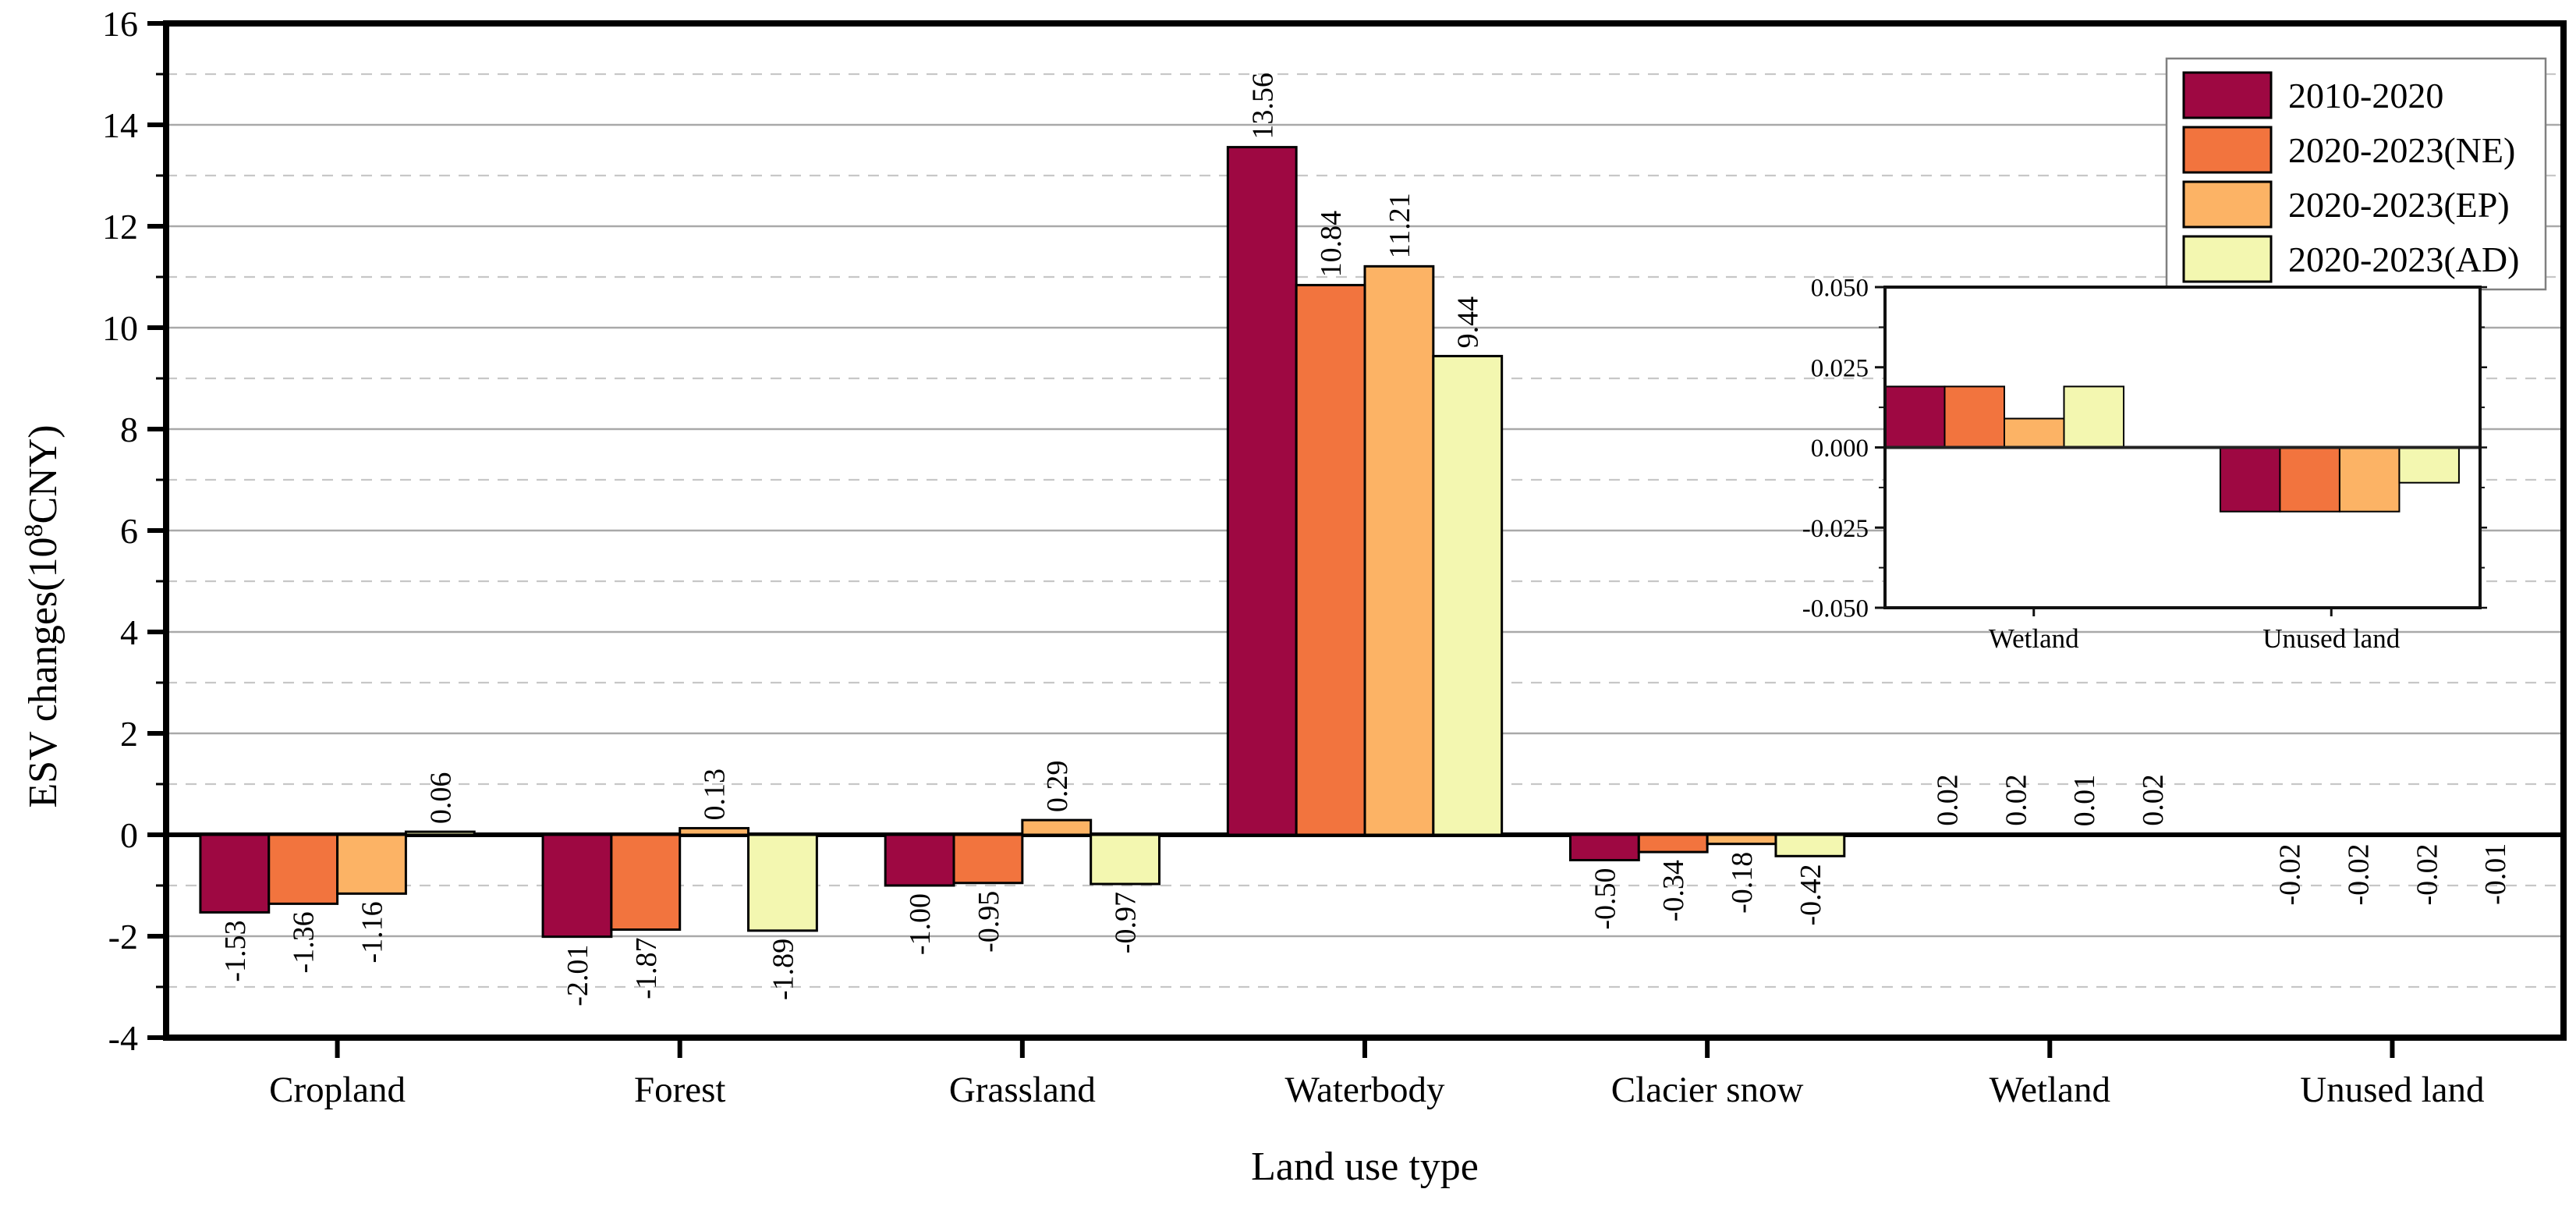 Image resolution: width=2576 pixels, height=1228 pixels. What do you see at coordinates (2392, 1090) in the screenshot?
I see `x-category-label-unused-land: Unused land` at bounding box center [2392, 1090].